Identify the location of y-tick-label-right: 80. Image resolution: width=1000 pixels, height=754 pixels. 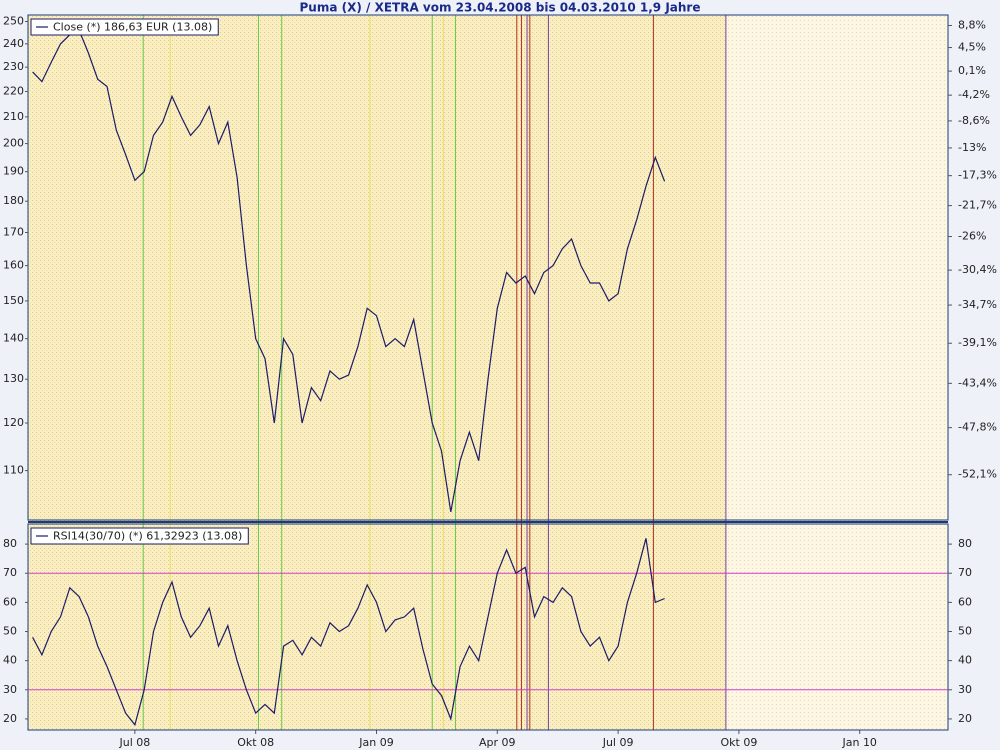
(965, 543).